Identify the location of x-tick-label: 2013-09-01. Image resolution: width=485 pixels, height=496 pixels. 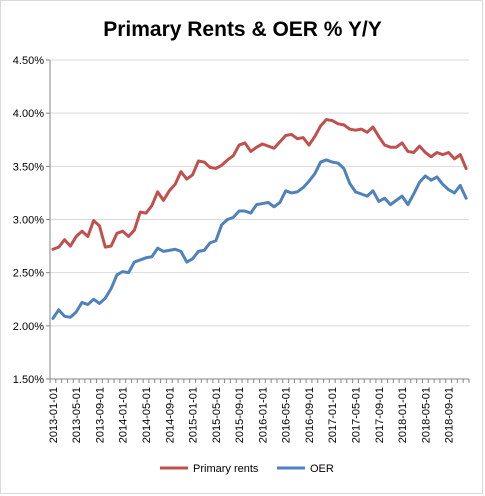
(100, 415).